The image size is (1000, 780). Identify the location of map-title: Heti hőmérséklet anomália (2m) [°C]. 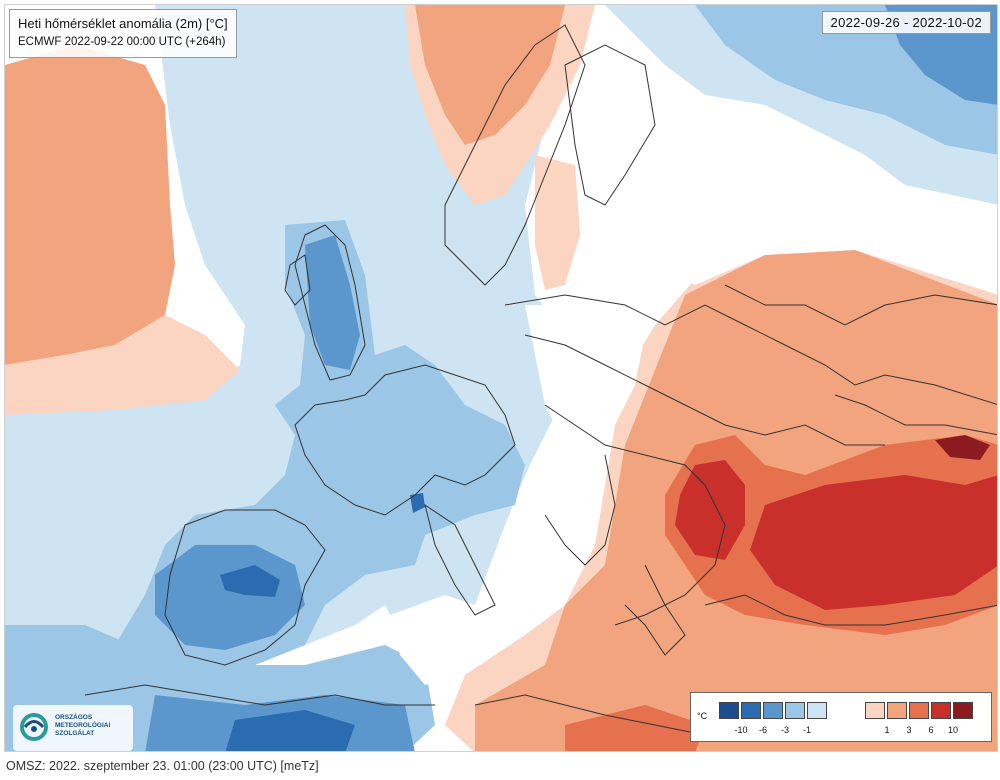
(123, 23).